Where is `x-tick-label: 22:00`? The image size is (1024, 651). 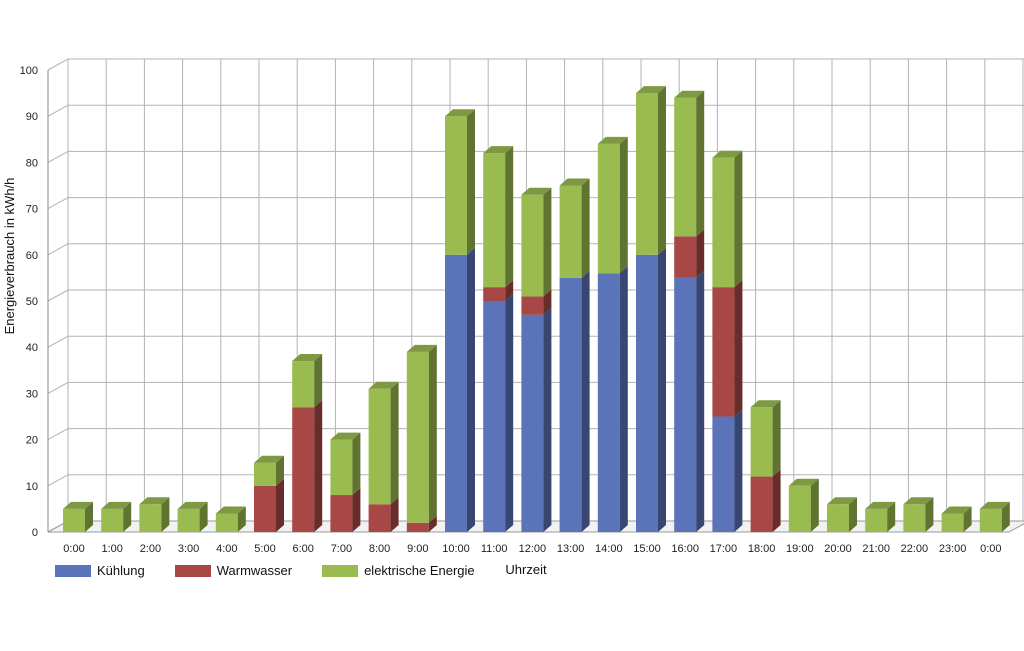
x-tick-label: 22:00 is located at coordinates (915, 549).